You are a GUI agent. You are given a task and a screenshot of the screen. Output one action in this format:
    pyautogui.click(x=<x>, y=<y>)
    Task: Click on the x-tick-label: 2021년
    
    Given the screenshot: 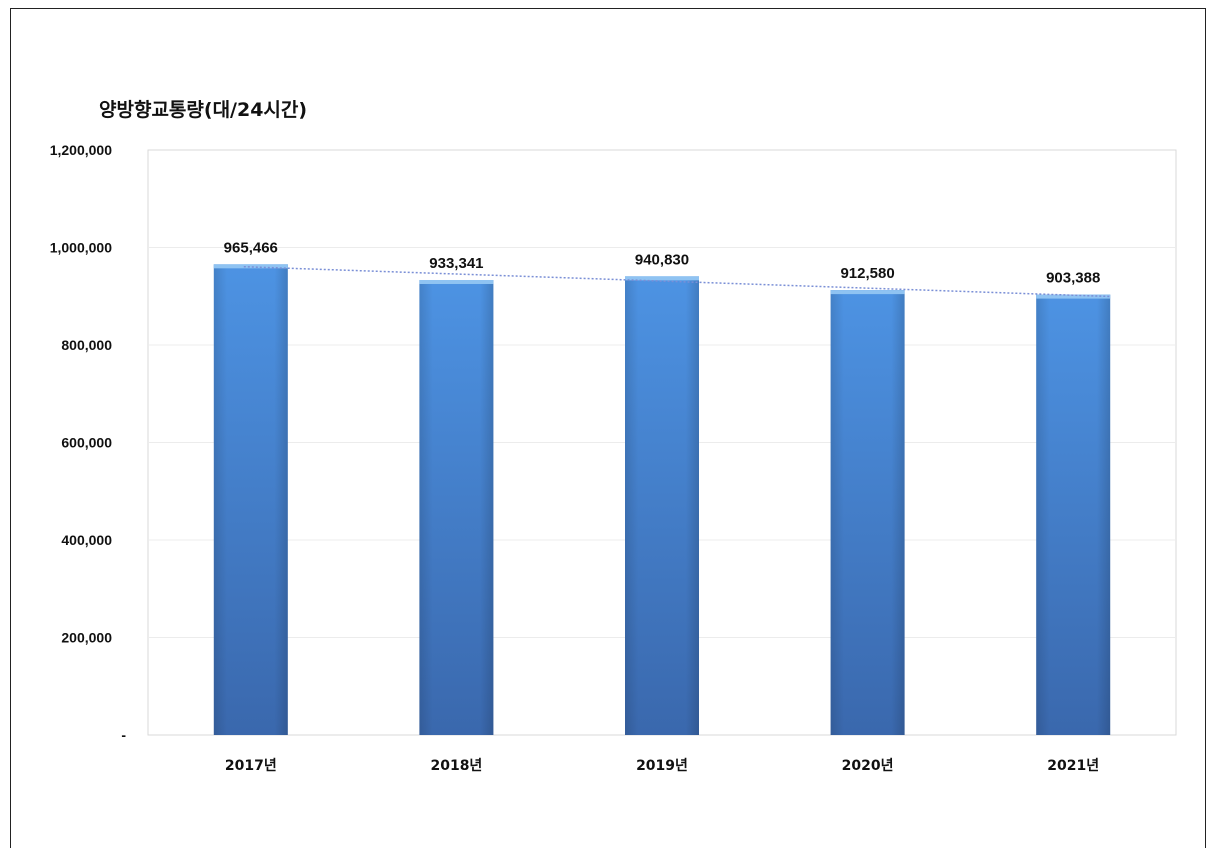 What is the action you would take?
    pyautogui.click(x=1073, y=766)
    